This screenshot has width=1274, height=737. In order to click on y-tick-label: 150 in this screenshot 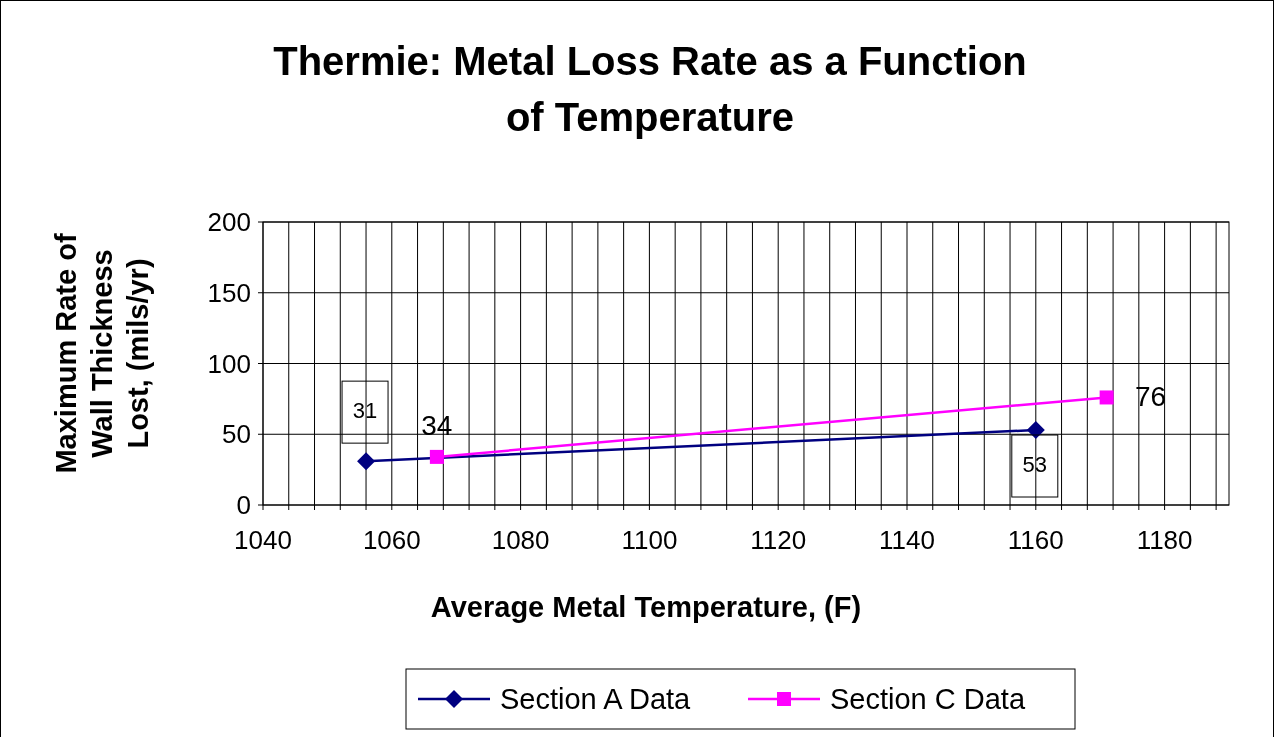, I will do `click(229, 292)`.